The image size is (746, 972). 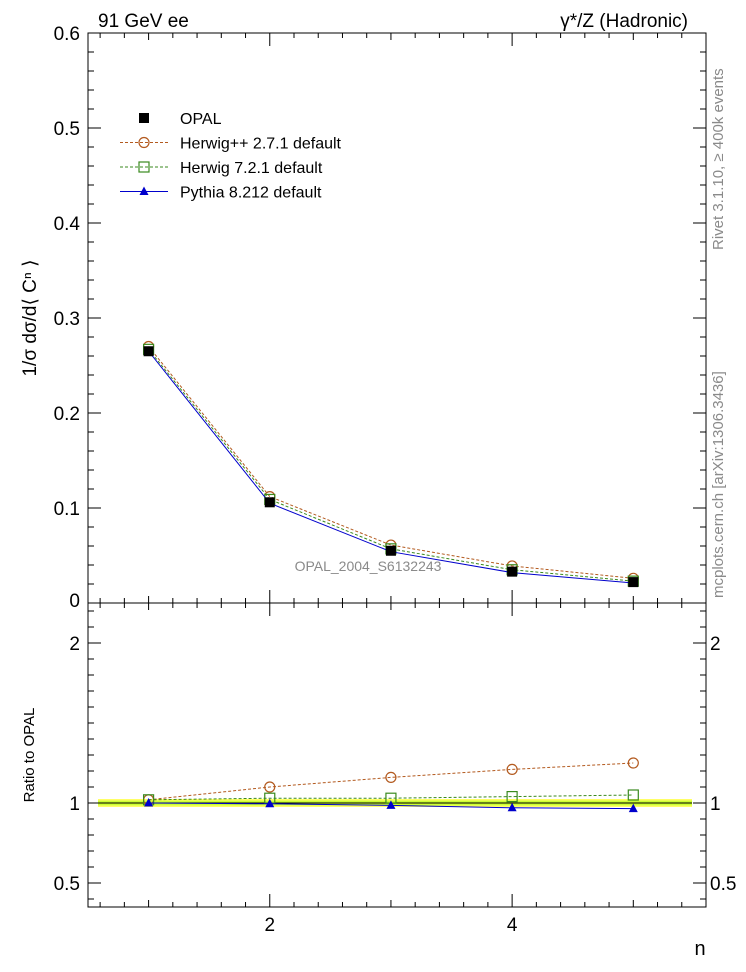 What do you see at coordinates (67, 319) in the screenshot?
I see `main-y-tick-label: 0.3` at bounding box center [67, 319].